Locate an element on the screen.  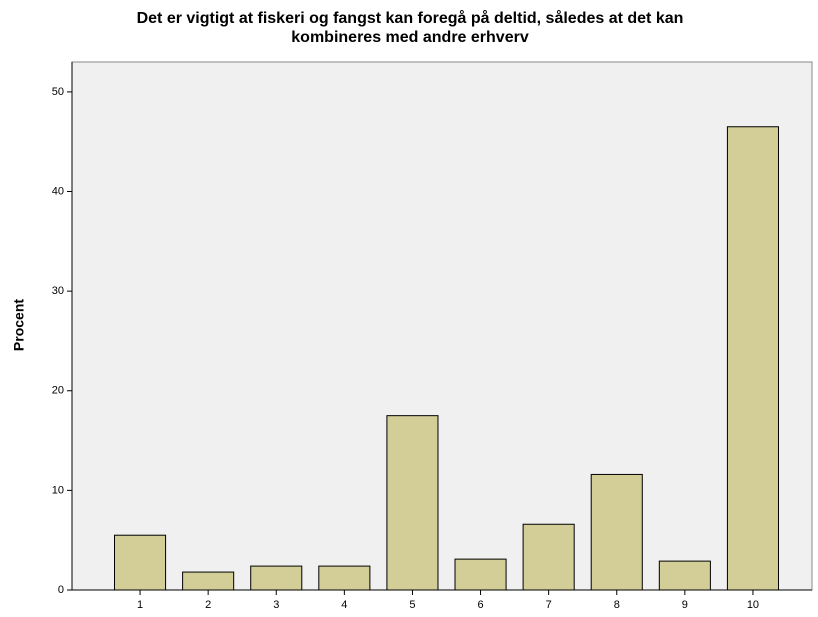
x-tick-label: 8 is located at coordinates (617, 605).